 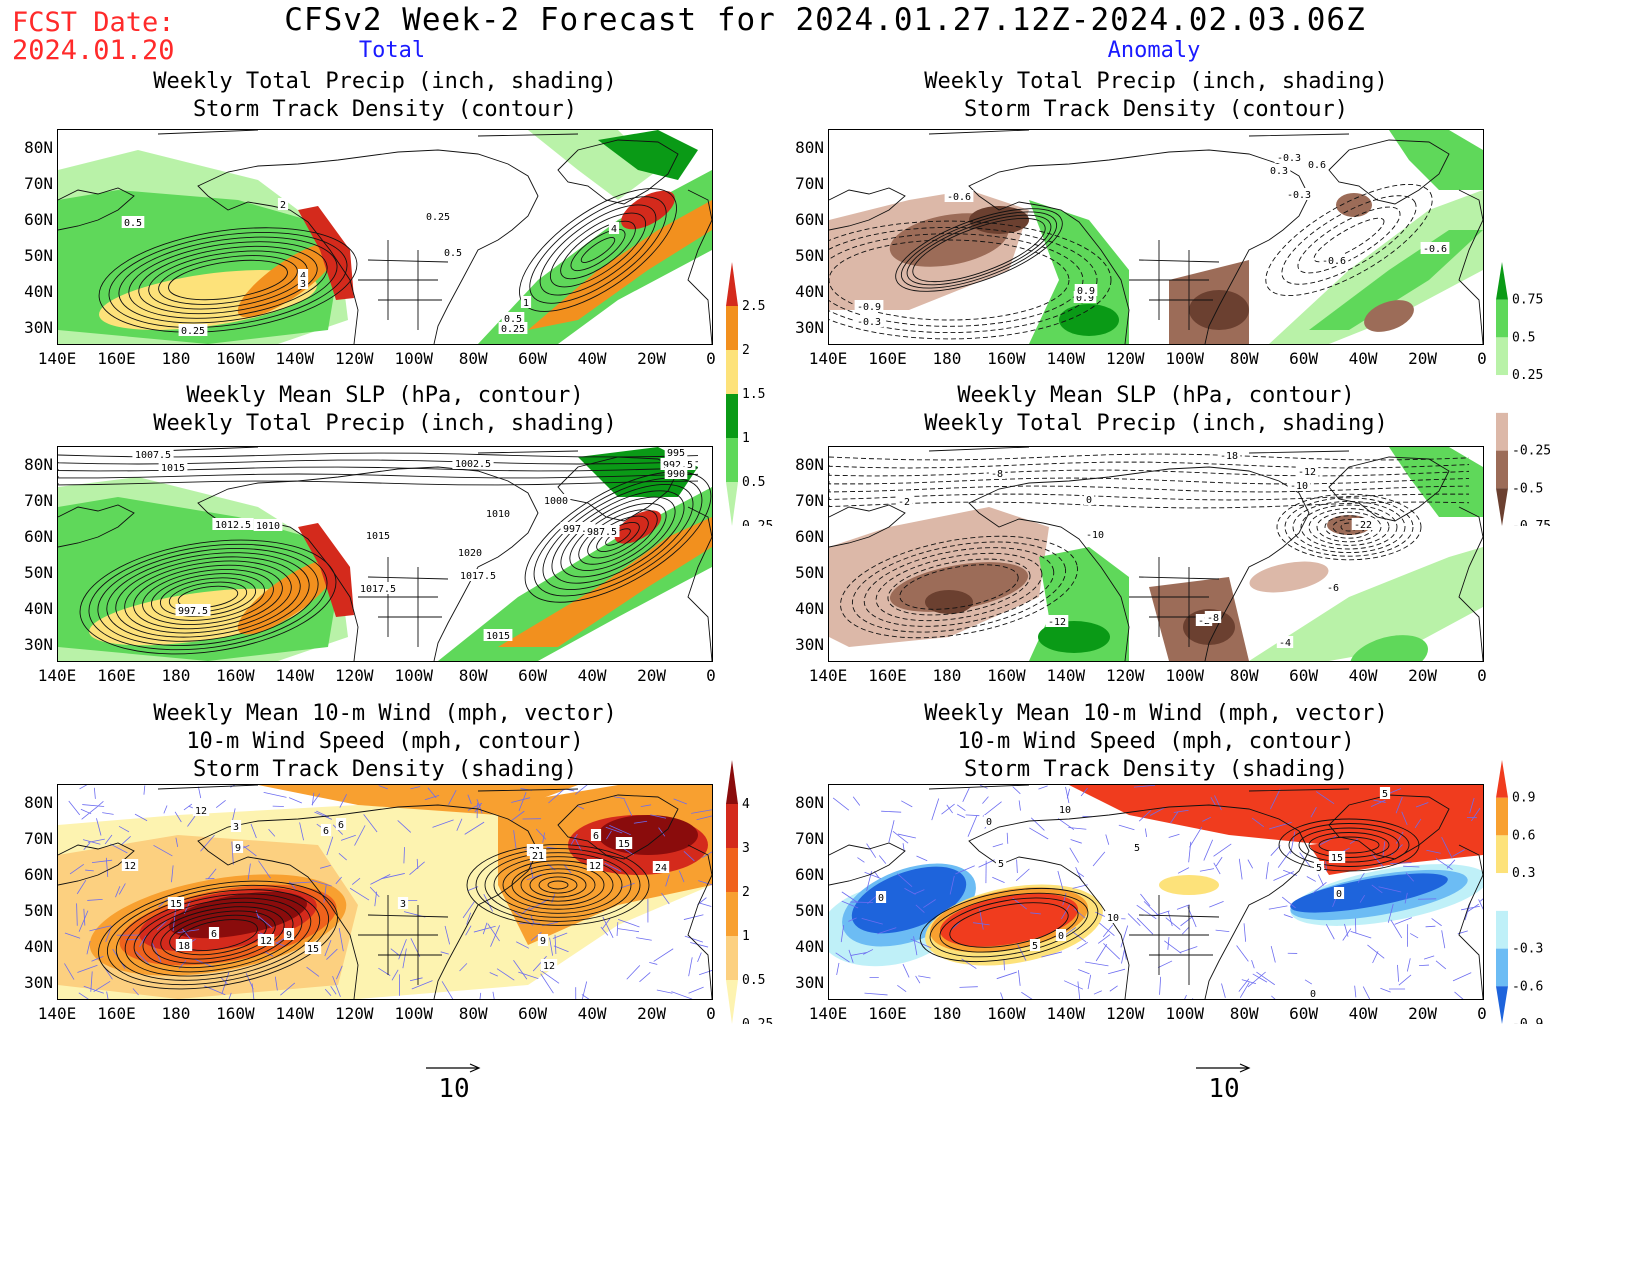 What do you see at coordinates (478, 575) in the screenshot?
I see `contour-label: 1017.5` at bounding box center [478, 575].